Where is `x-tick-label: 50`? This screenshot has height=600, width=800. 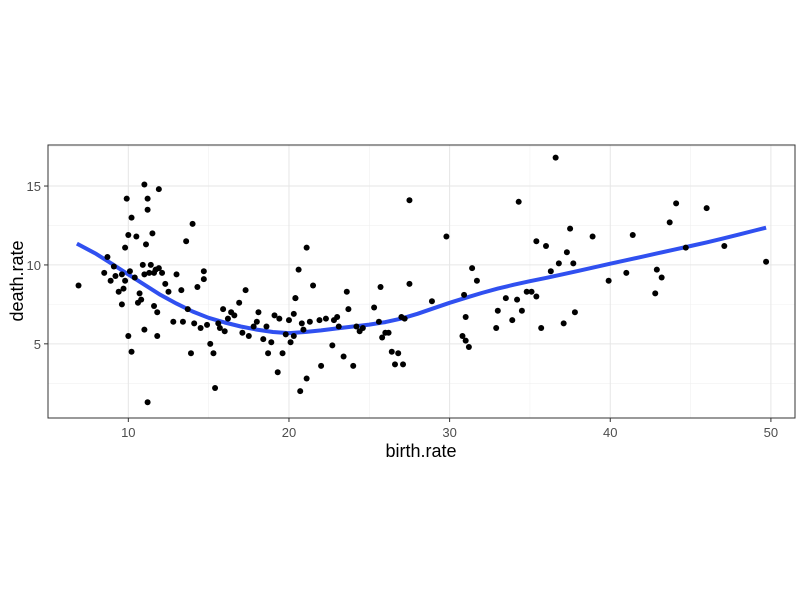
x-tick-label: 50 is located at coordinates (771, 432).